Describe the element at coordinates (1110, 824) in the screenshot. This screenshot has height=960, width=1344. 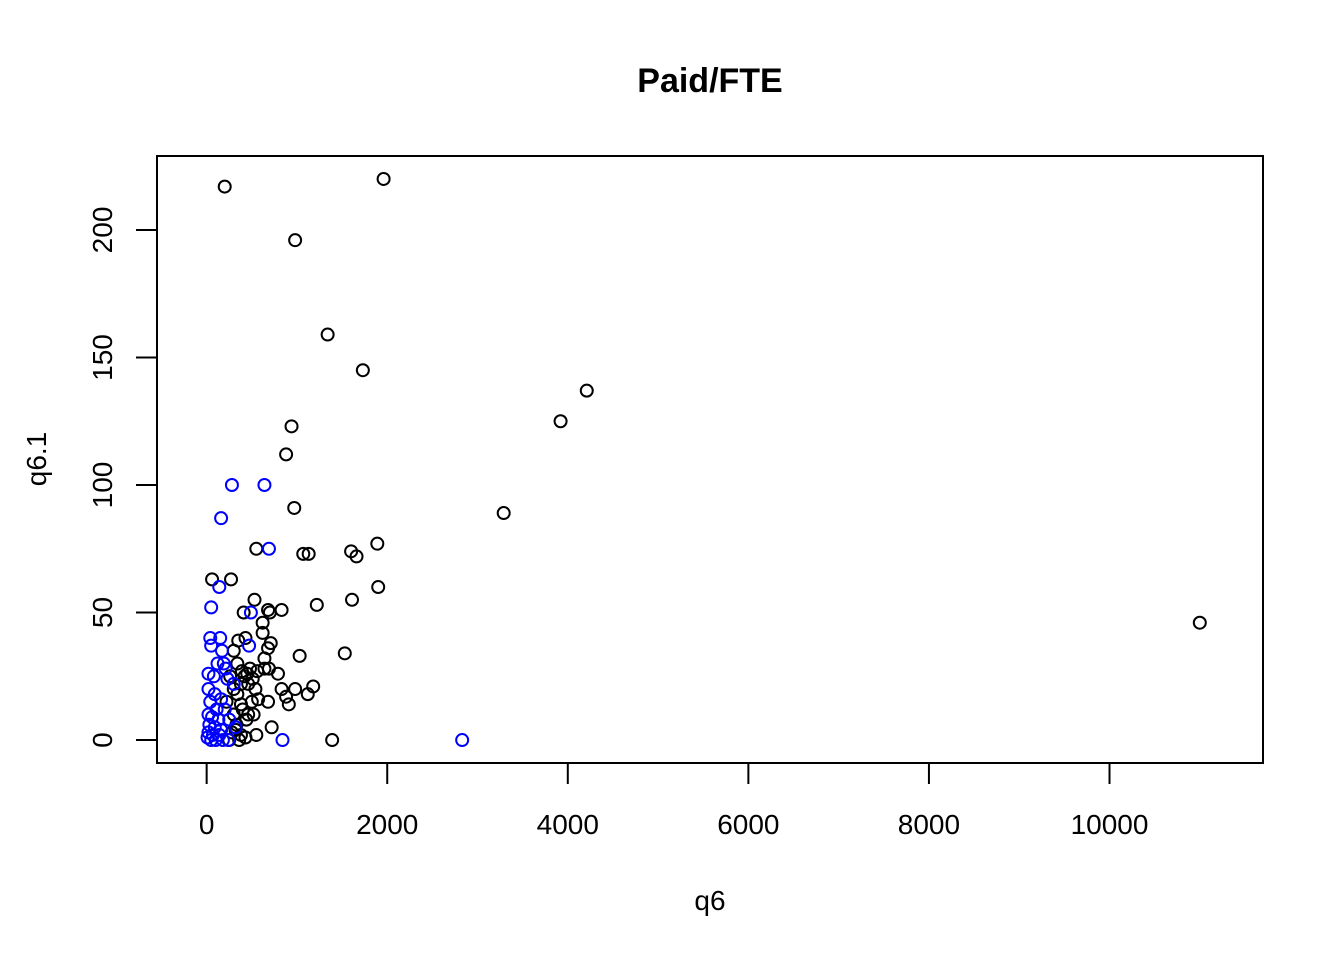
I see `x-tick-label: 10000` at that location.